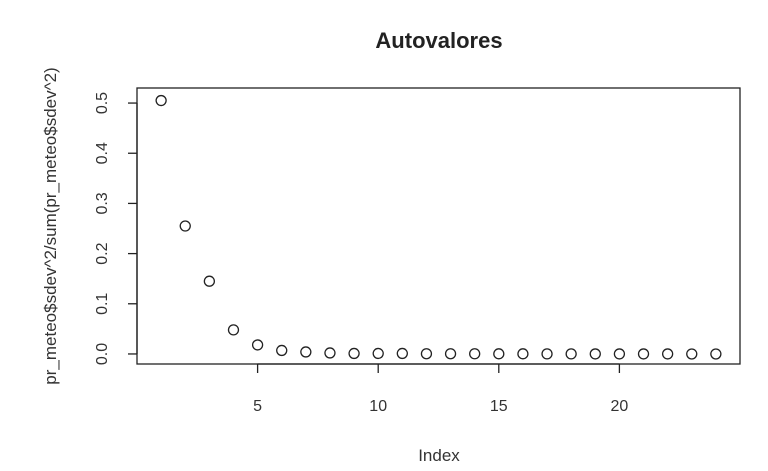 The image size is (768, 471). What do you see at coordinates (102, 354) in the screenshot?
I see `y-tick-label: 0.0` at bounding box center [102, 354].